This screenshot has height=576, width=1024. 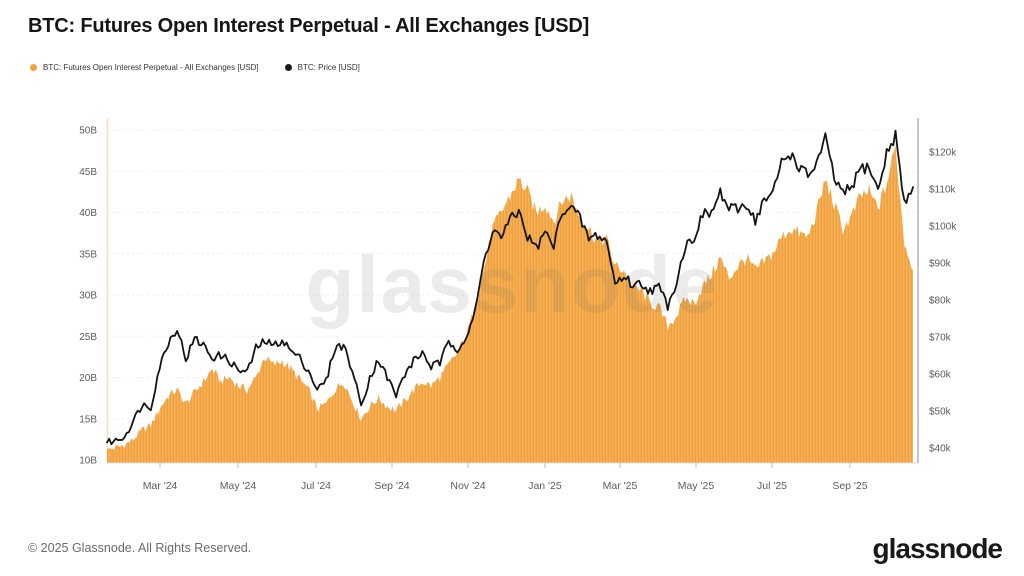 What do you see at coordinates (940, 338) in the screenshot?
I see `svg-text: $70k` at bounding box center [940, 338].